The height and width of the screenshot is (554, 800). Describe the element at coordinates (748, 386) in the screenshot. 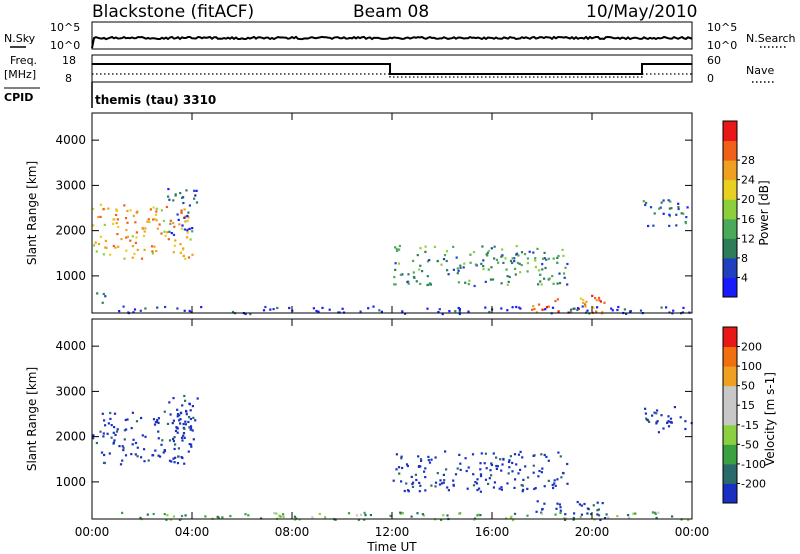

I see `colorbar-tick-label: 50` at that location.